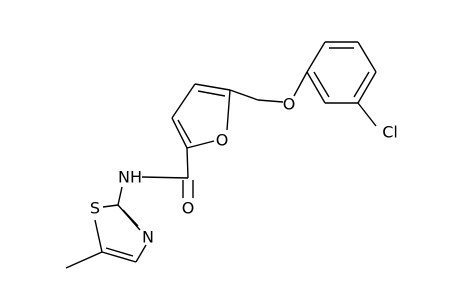  Describe the element at coordinates (130, 177) in the screenshot. I see `atom-label: NH` at that location.